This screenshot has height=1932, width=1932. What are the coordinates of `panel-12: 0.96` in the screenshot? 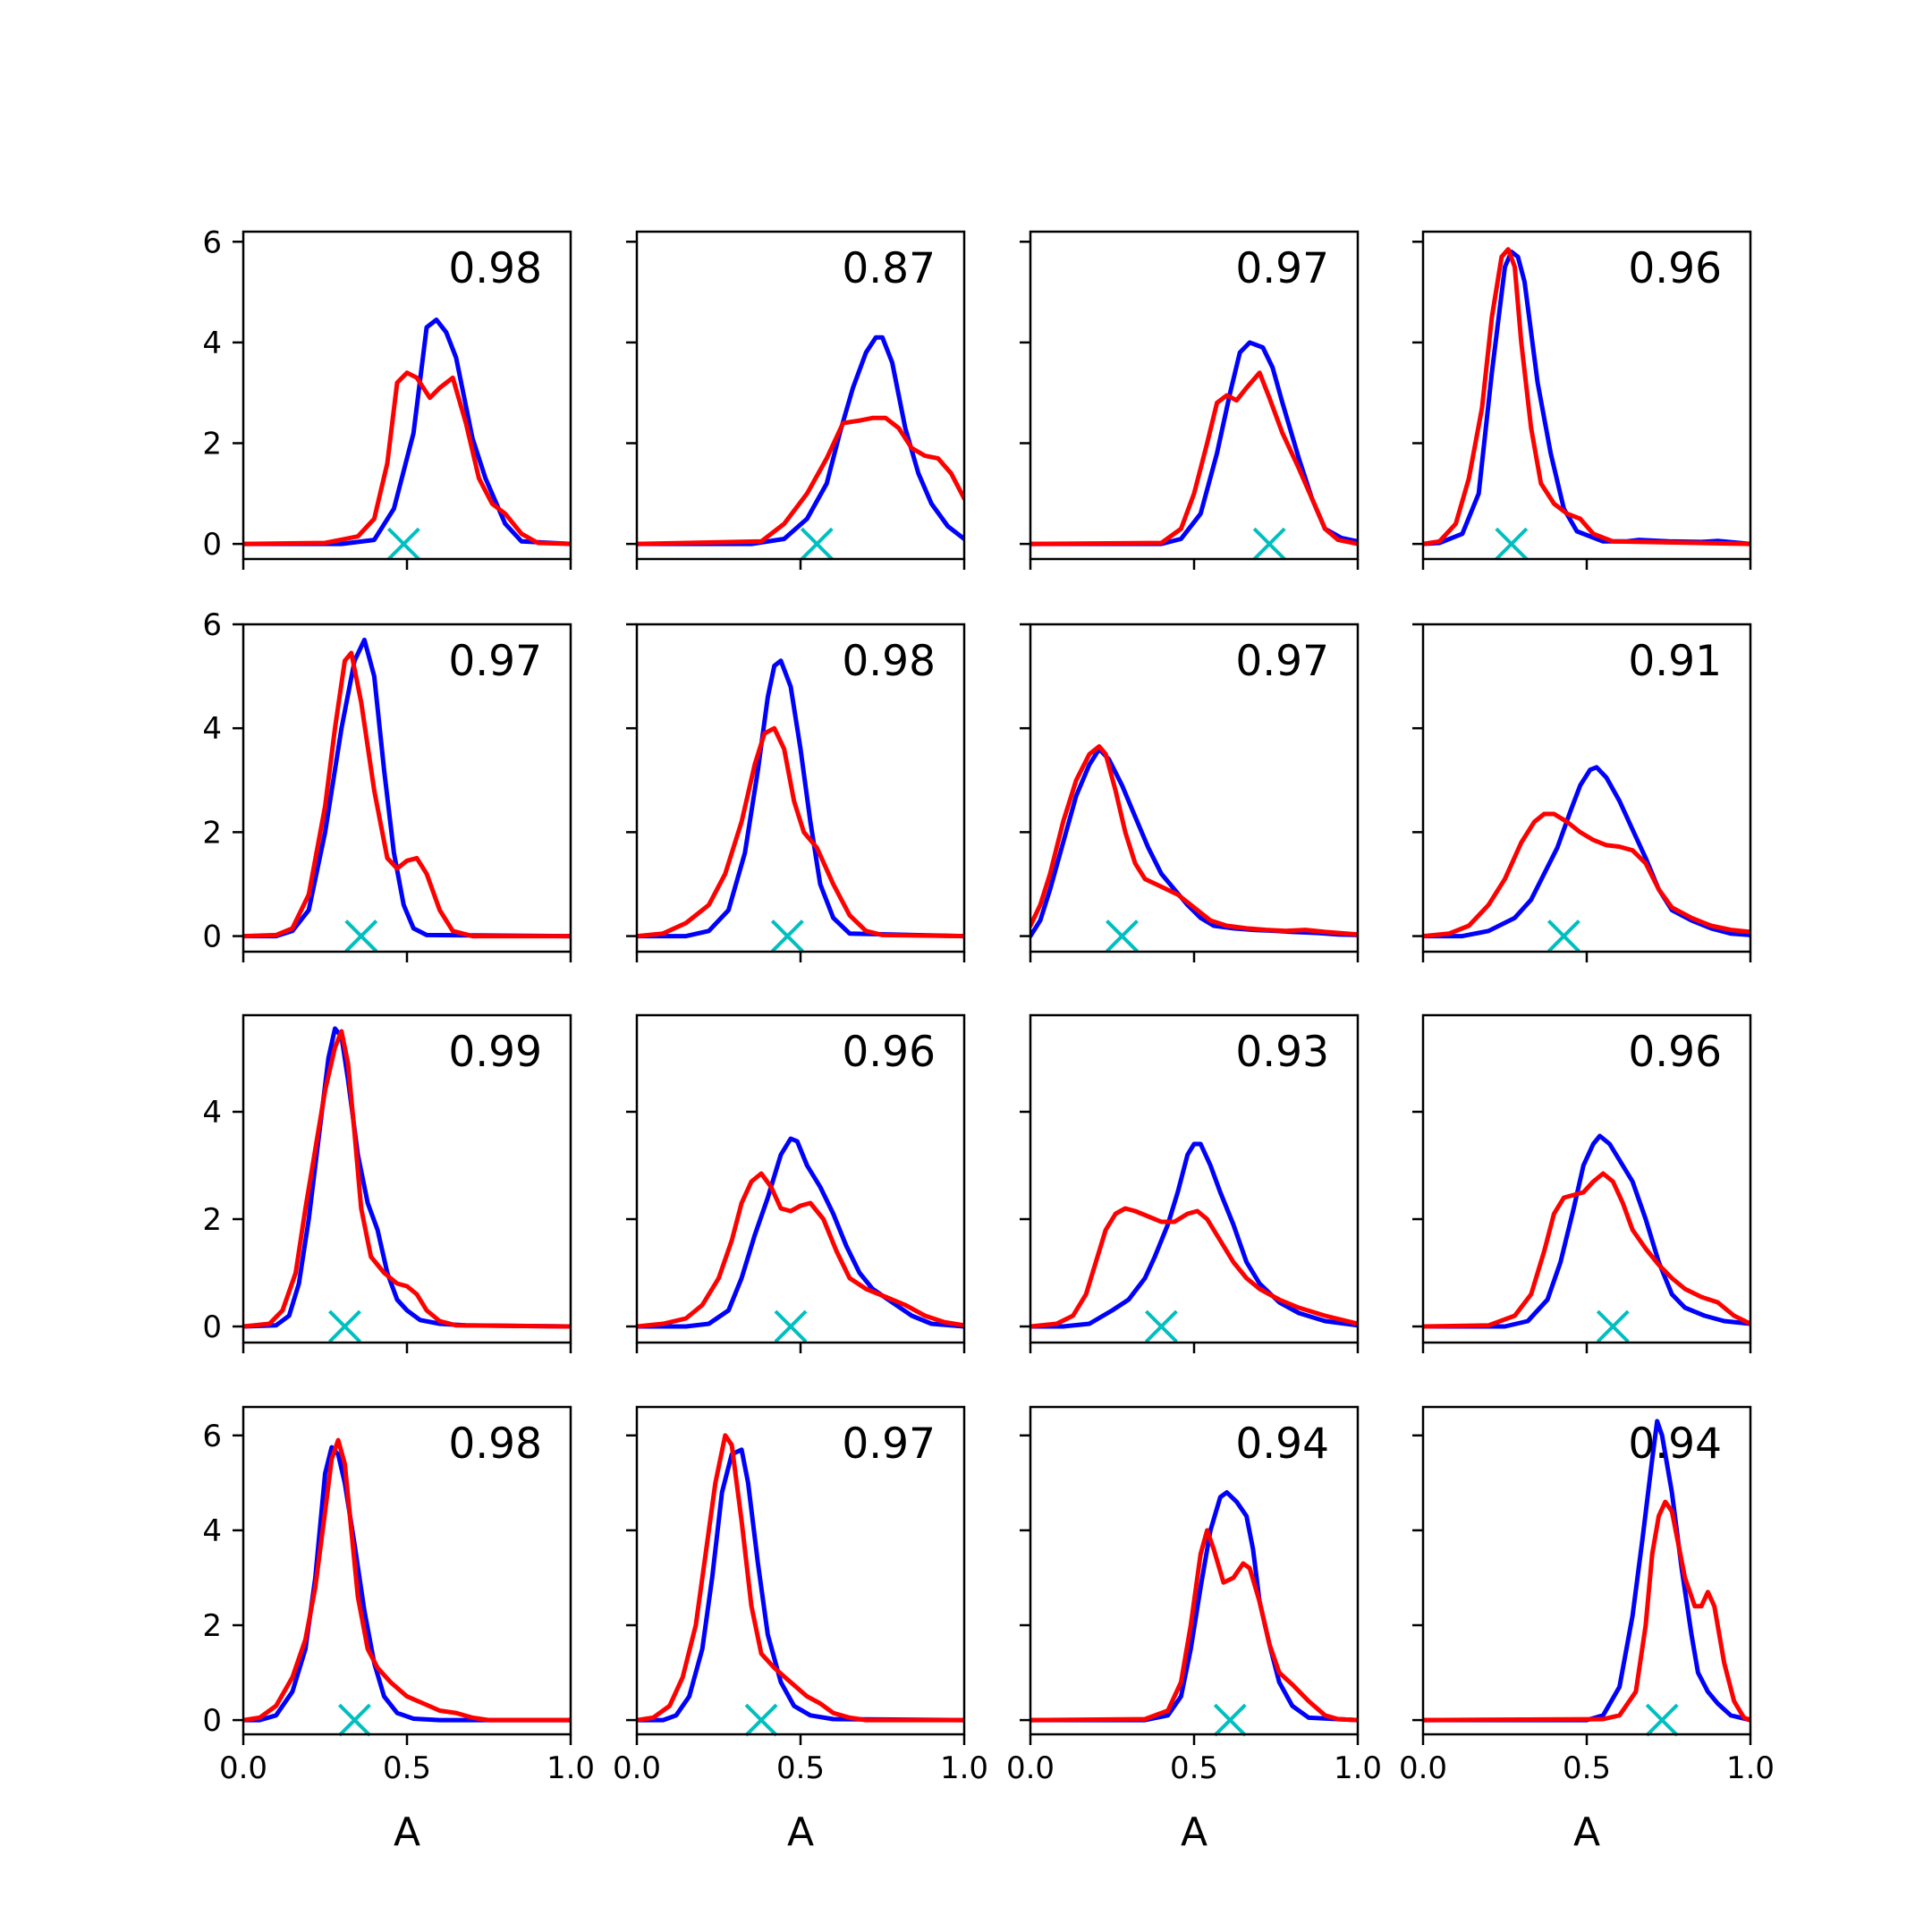 It's located at (1582, 1183).